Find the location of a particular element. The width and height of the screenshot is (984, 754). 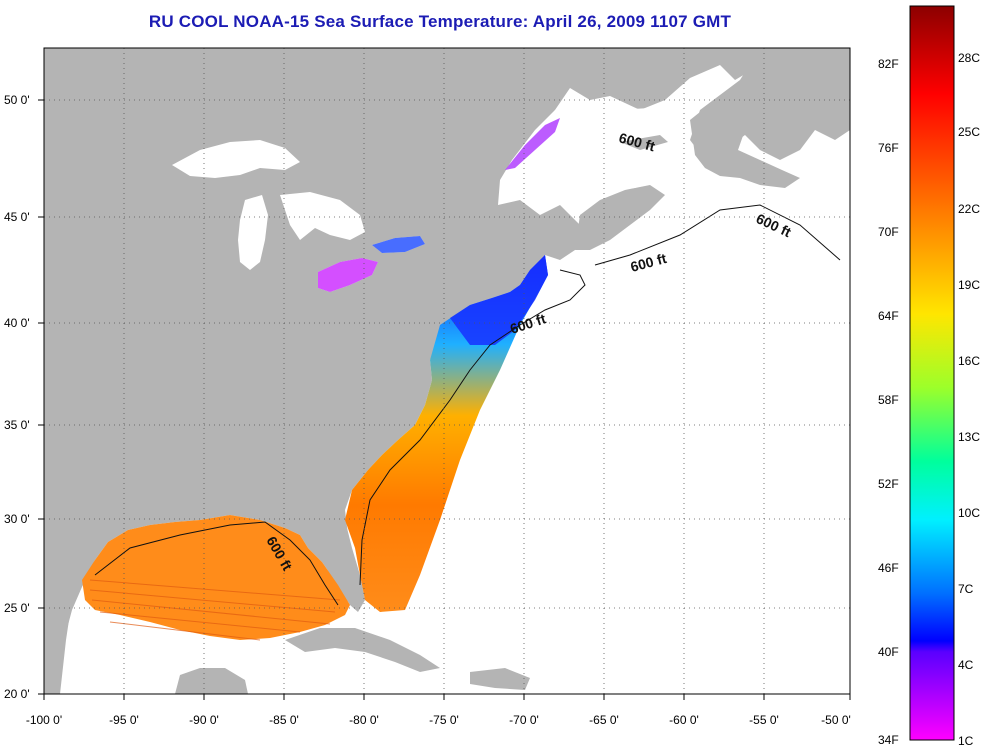

x-tick-label: -90 0' is located at coordinates (204, 720).